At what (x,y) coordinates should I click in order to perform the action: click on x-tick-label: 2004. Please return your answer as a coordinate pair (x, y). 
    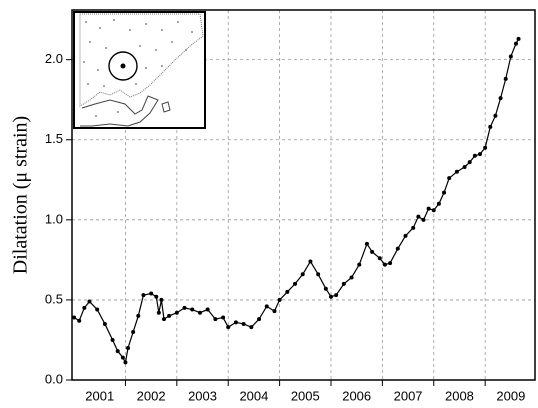
    Looking at the image, I should click on (253, 395).